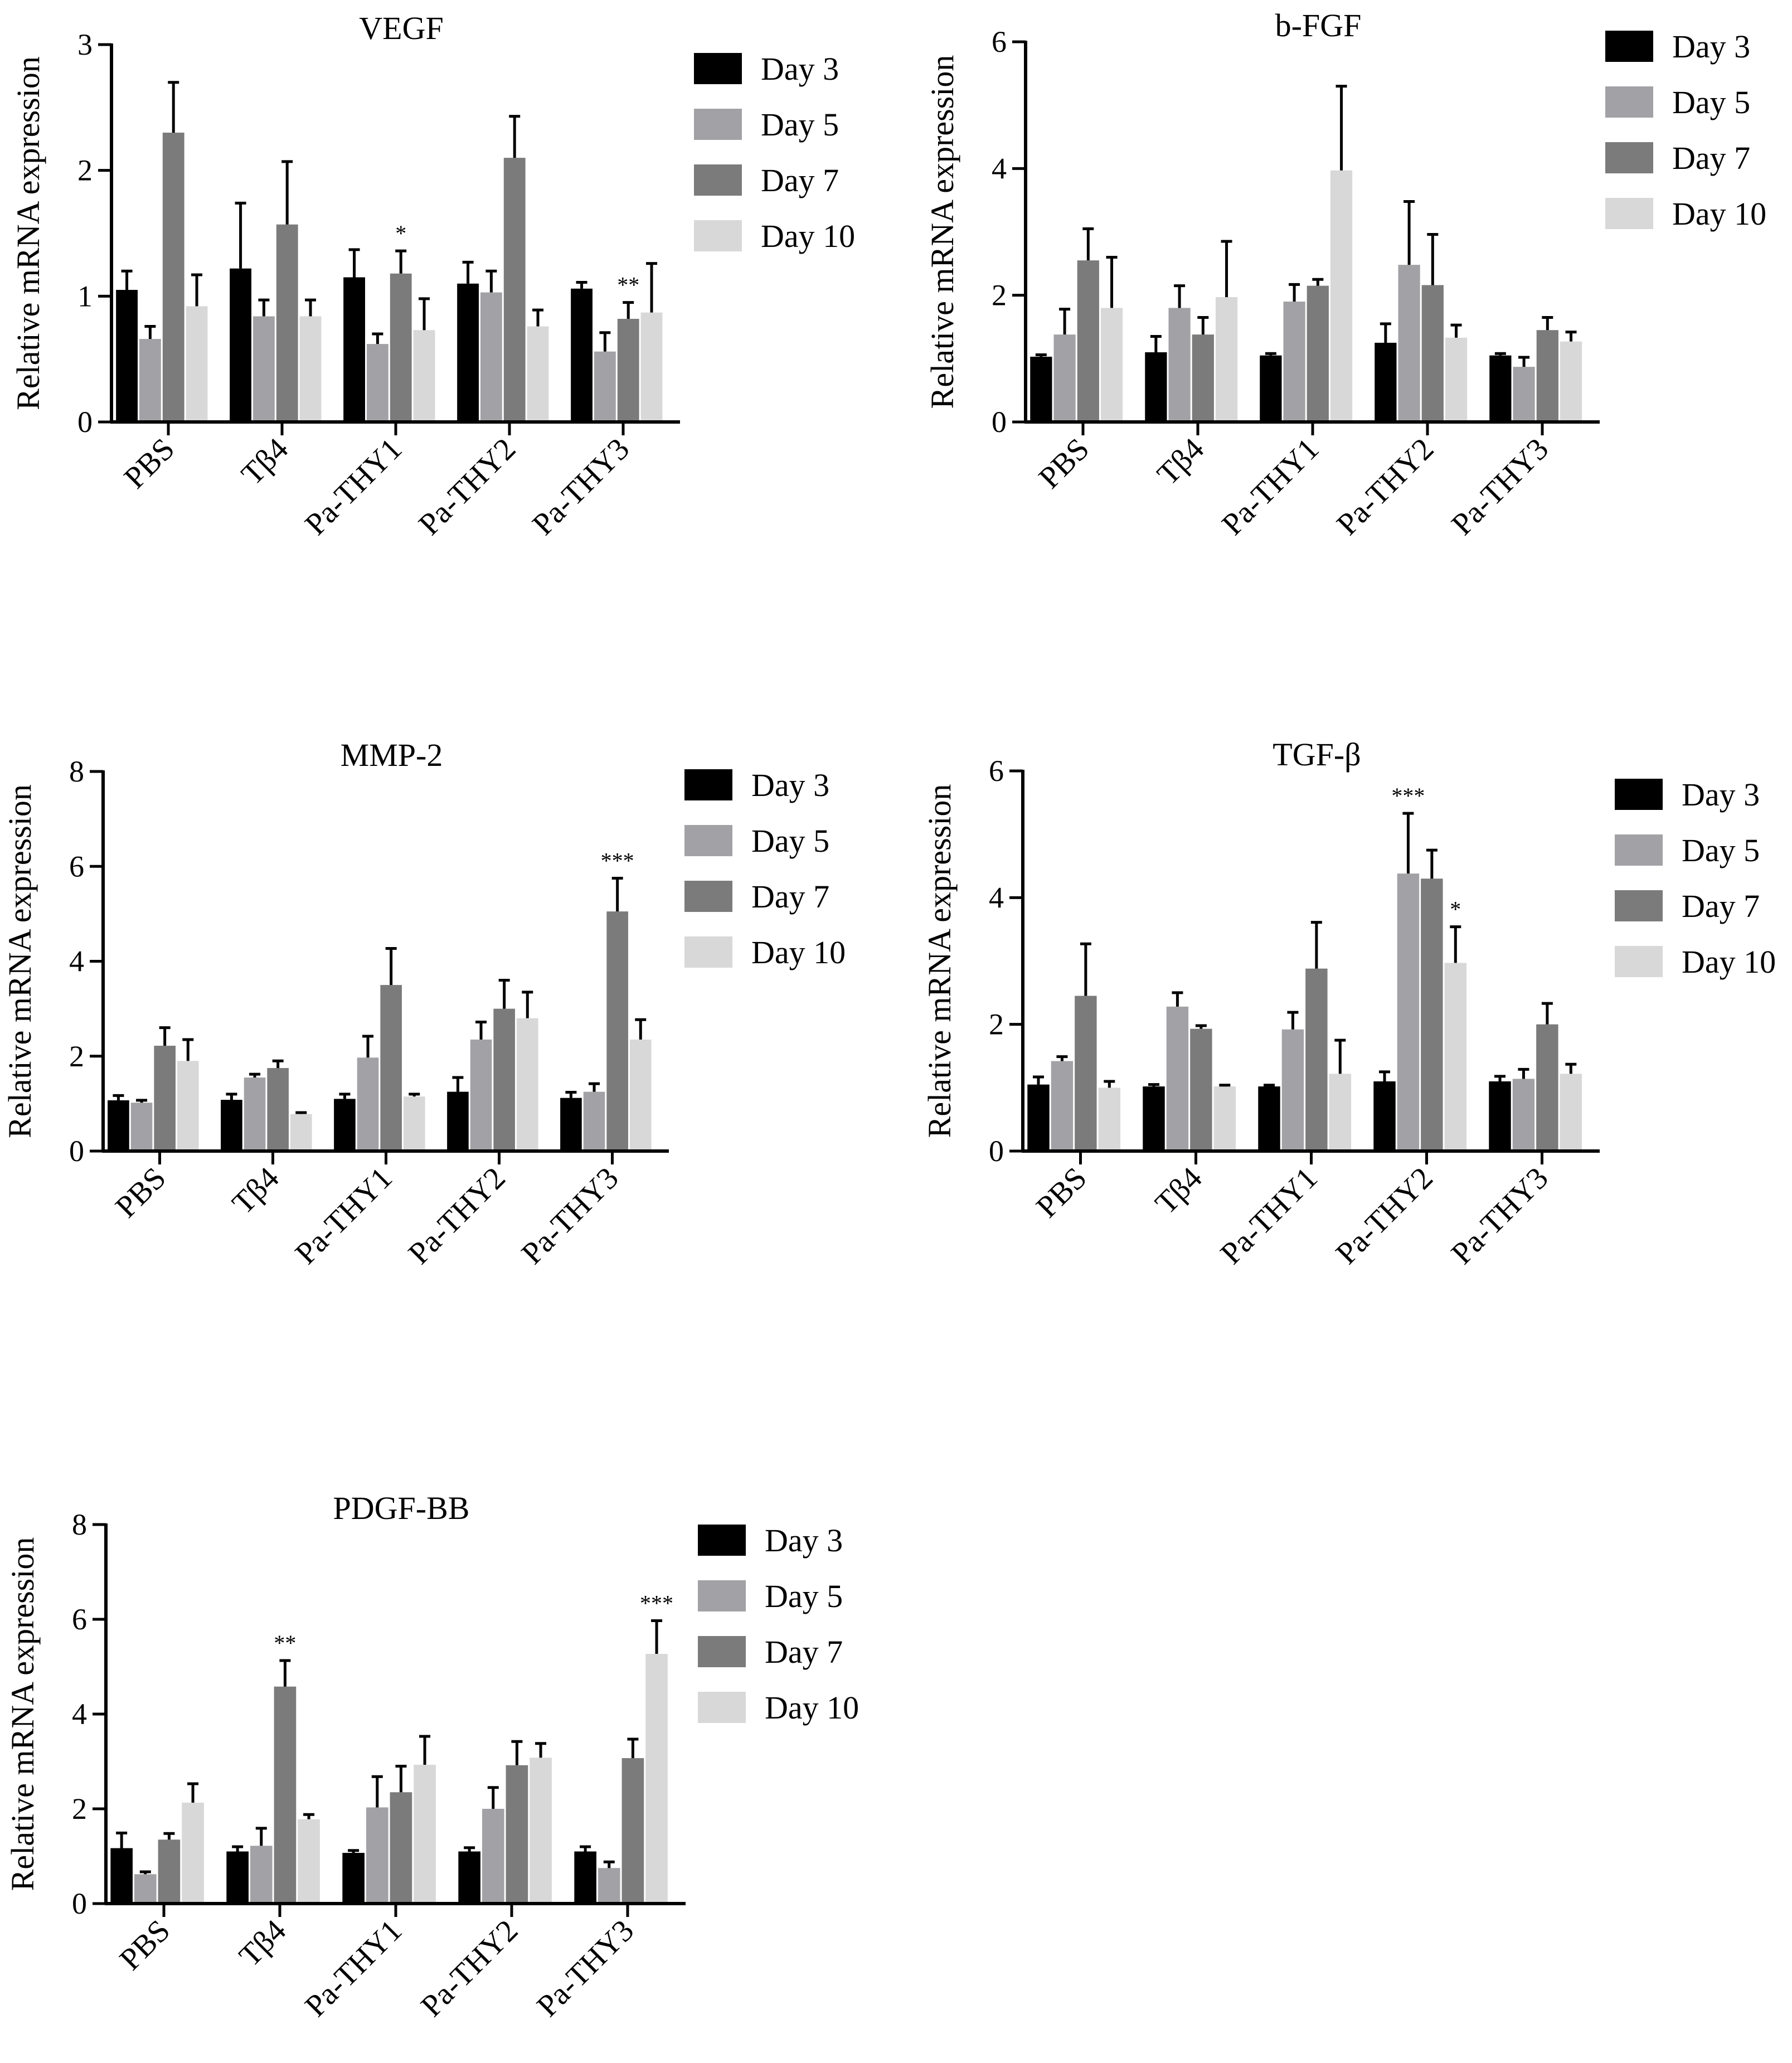 The height and width of the screenshot is (2063, 1792). What do you see at coordinates (996, 1151) in the screenshot?
I see `y-tick-label: 0` at bounding box center [996, 1151].